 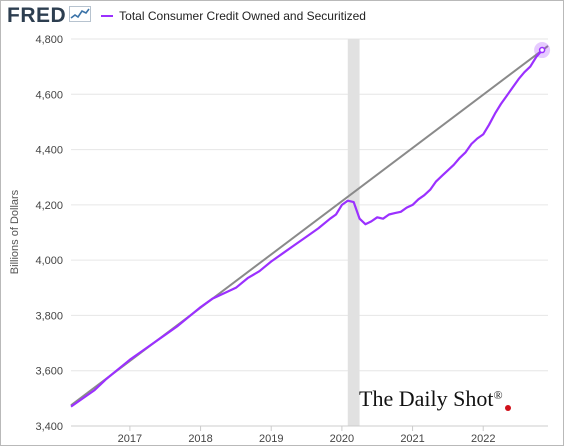 I want to click on legend-swatch, so click(x=107, y=16).